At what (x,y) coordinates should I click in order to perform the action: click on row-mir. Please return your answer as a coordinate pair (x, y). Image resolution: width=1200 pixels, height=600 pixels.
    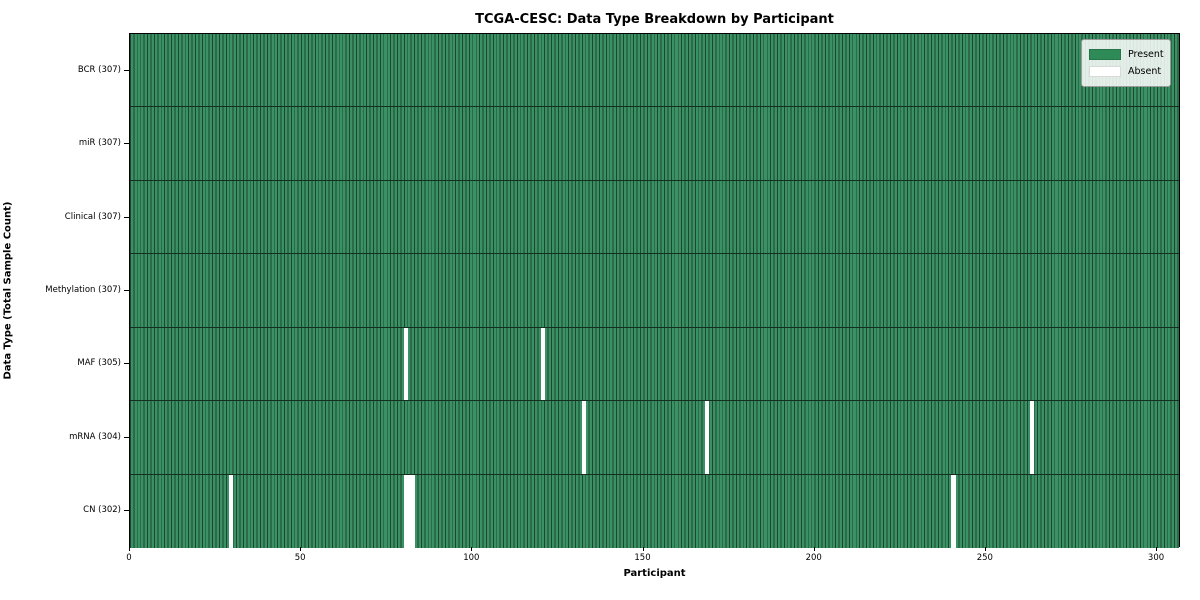
    Looking at the image, I should click on (654, 144).